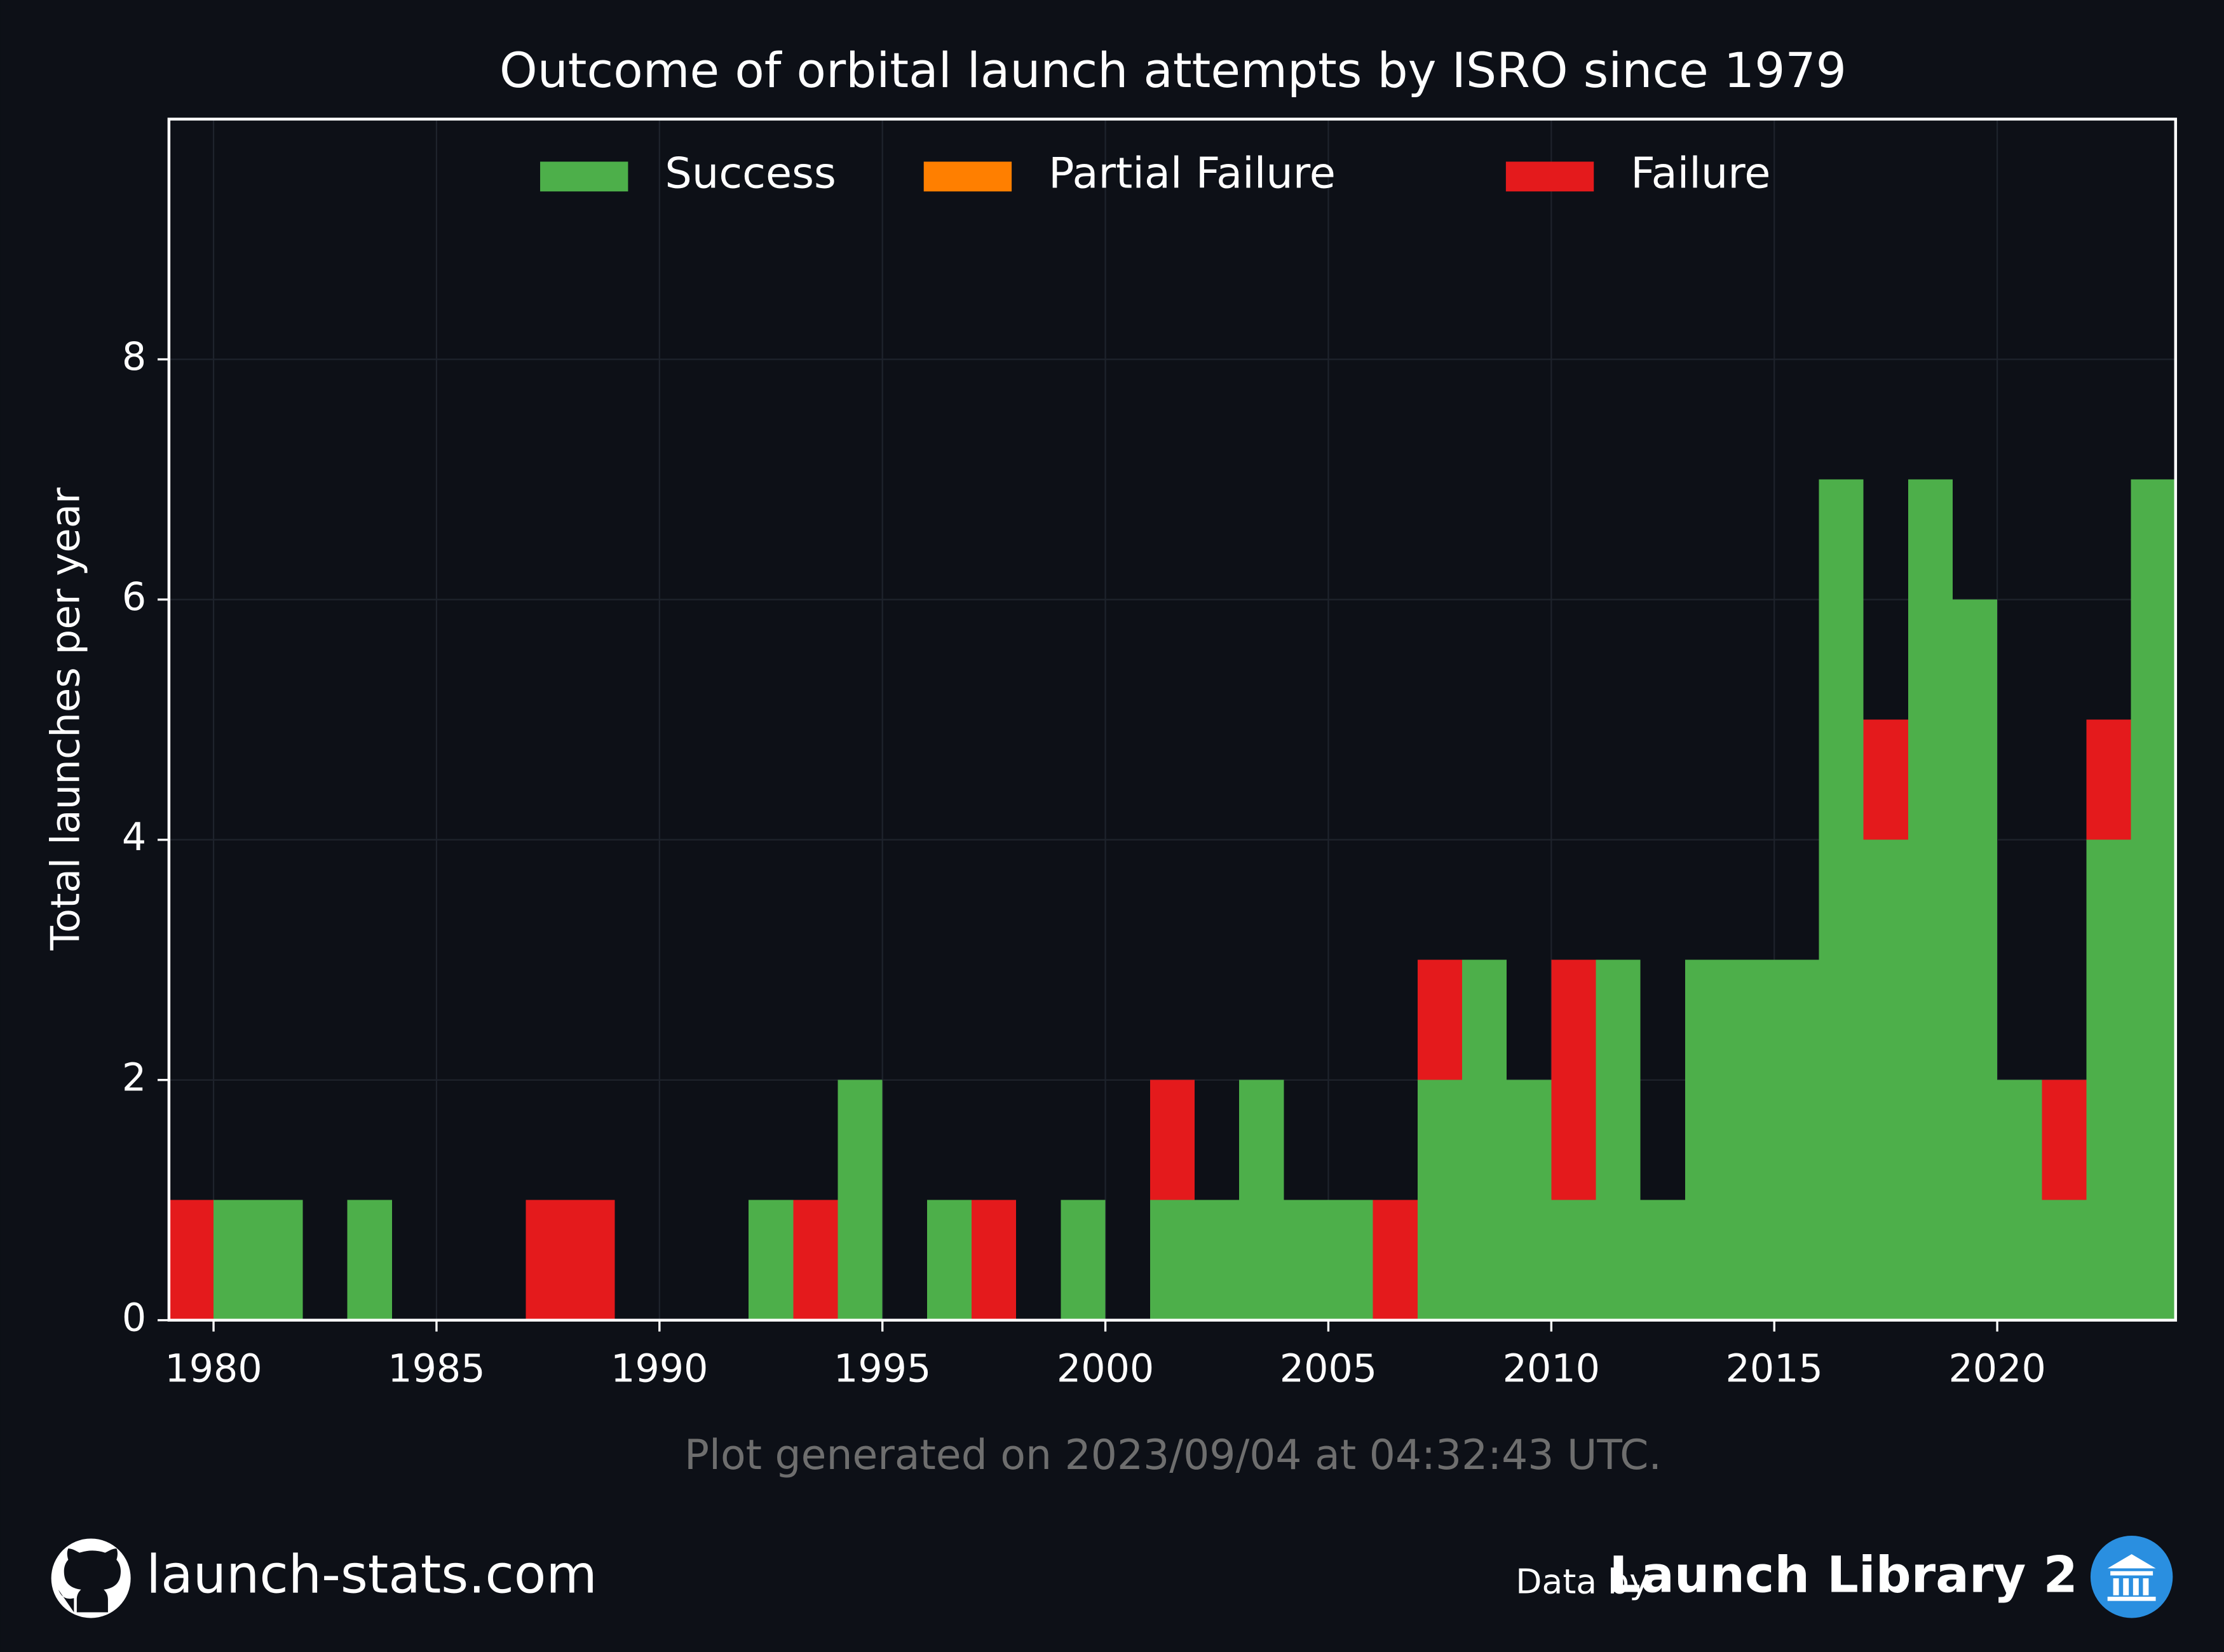 Image resolution: width=2224 pixels, height=1652 pixels. What do you see at coordinates (213, 1369) in the screenshot?
I see `x-tick-label: 1980` at bounding box center [213, 1369].